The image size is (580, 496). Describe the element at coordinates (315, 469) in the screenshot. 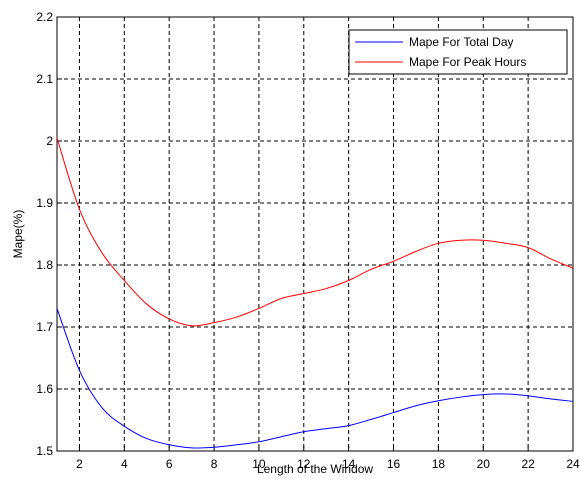

I see `x-axis-title: Length of the Window` at that location.